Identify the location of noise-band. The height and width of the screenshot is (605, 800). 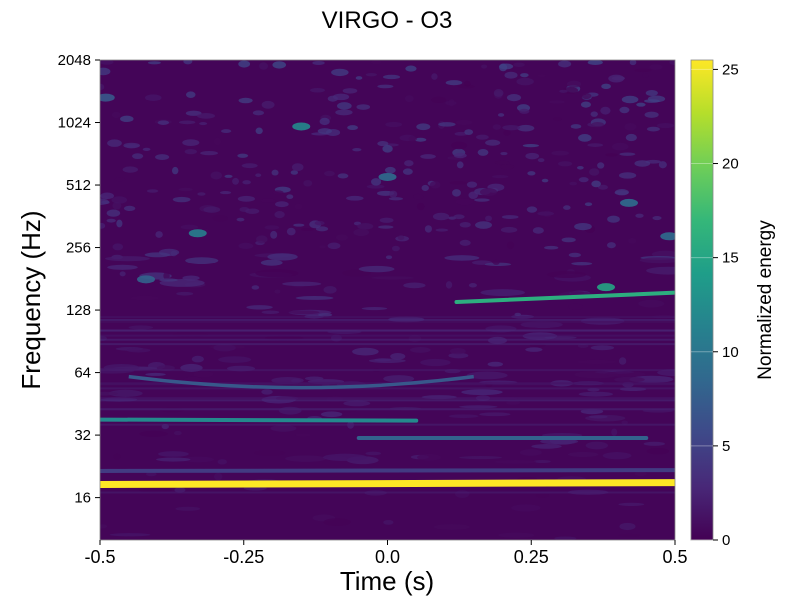
(387, 319).